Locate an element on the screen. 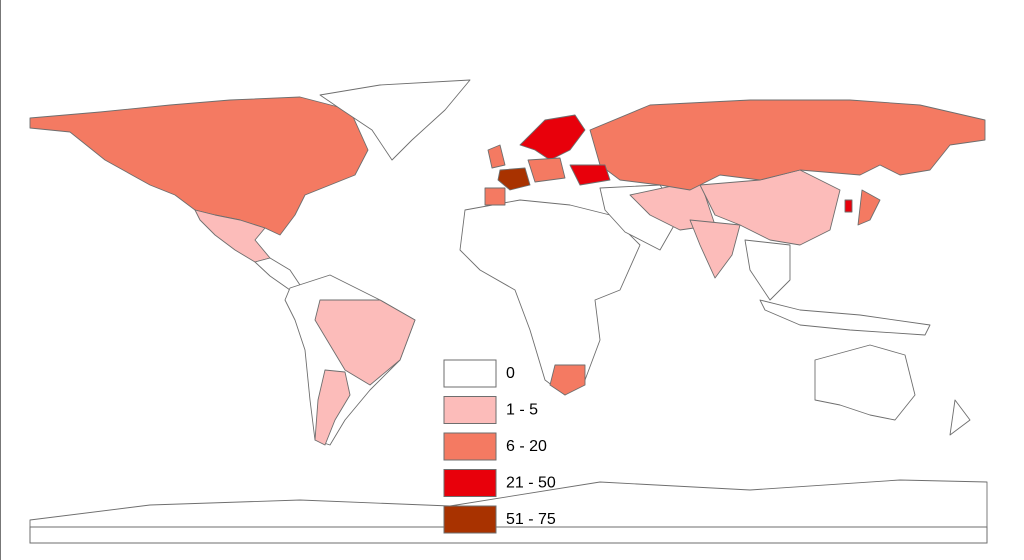  legend-label: 21 - 50 is located at coordinates (531, 483).